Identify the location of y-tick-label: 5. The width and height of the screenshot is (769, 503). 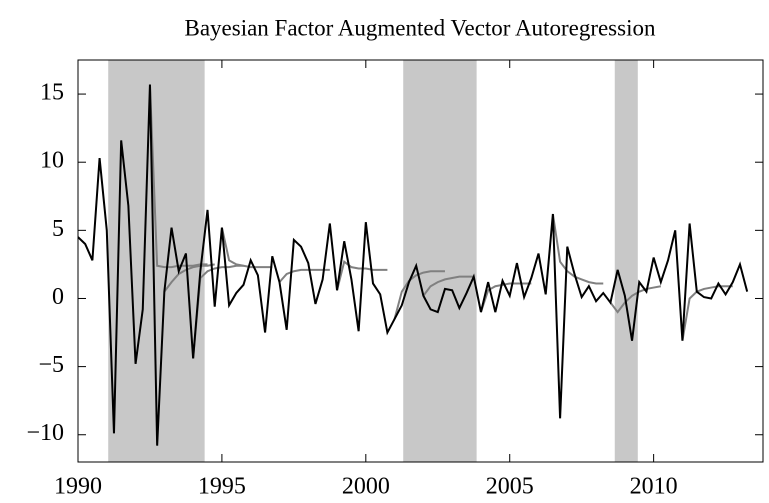
(58, 229).